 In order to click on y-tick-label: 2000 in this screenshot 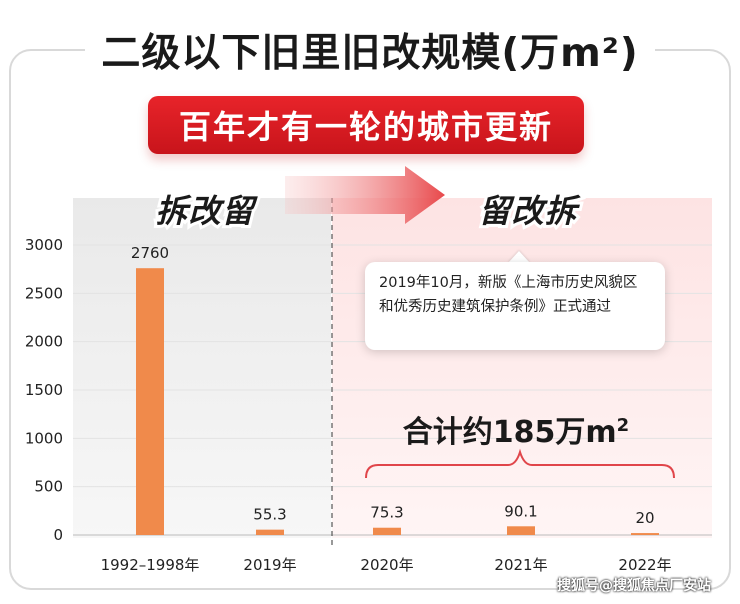, I will do `click(44, 342)`.